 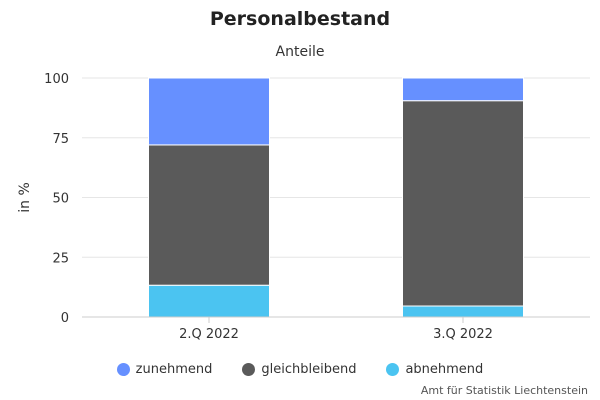 I want to click on y-tick-label-100: 100, so click(x=56, y=79).